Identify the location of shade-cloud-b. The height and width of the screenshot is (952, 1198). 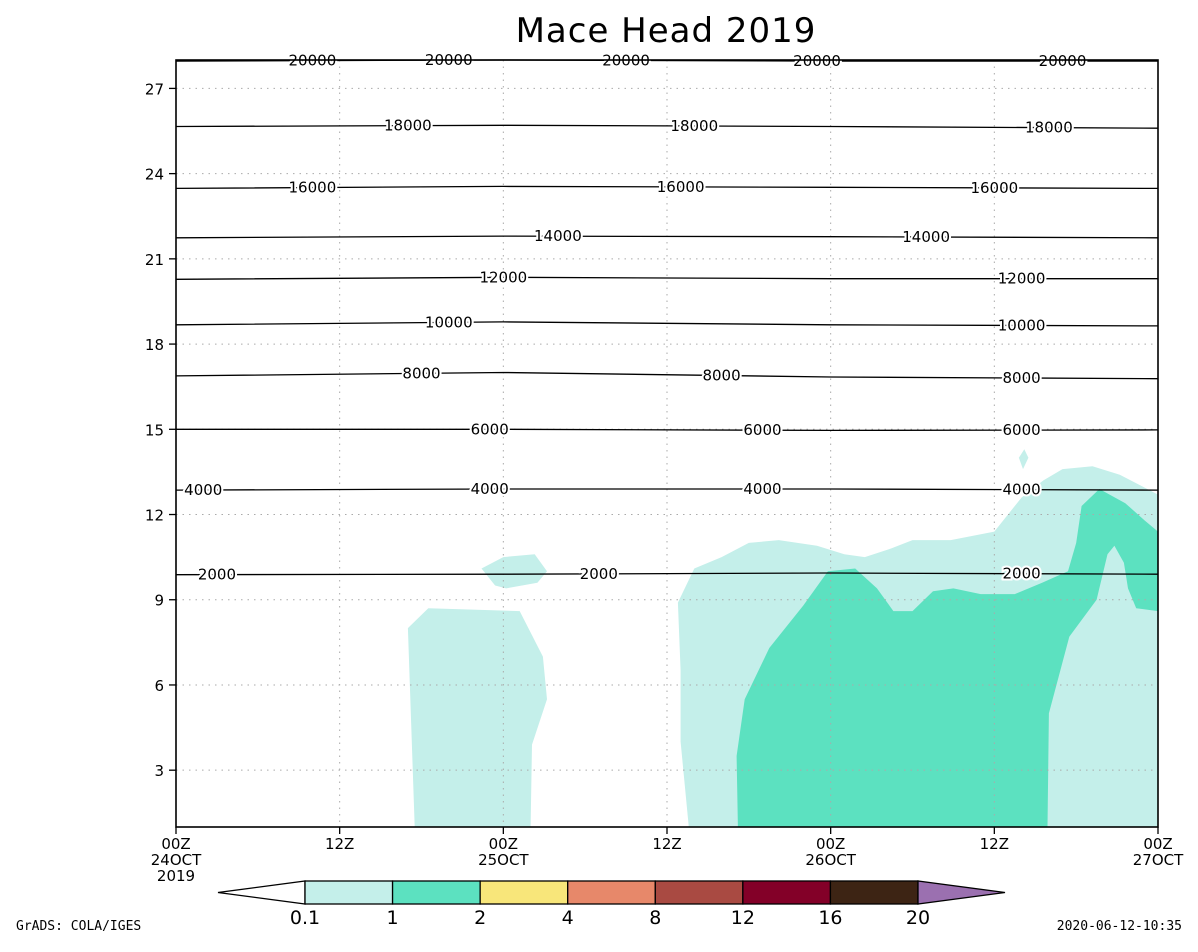
(514, 571).